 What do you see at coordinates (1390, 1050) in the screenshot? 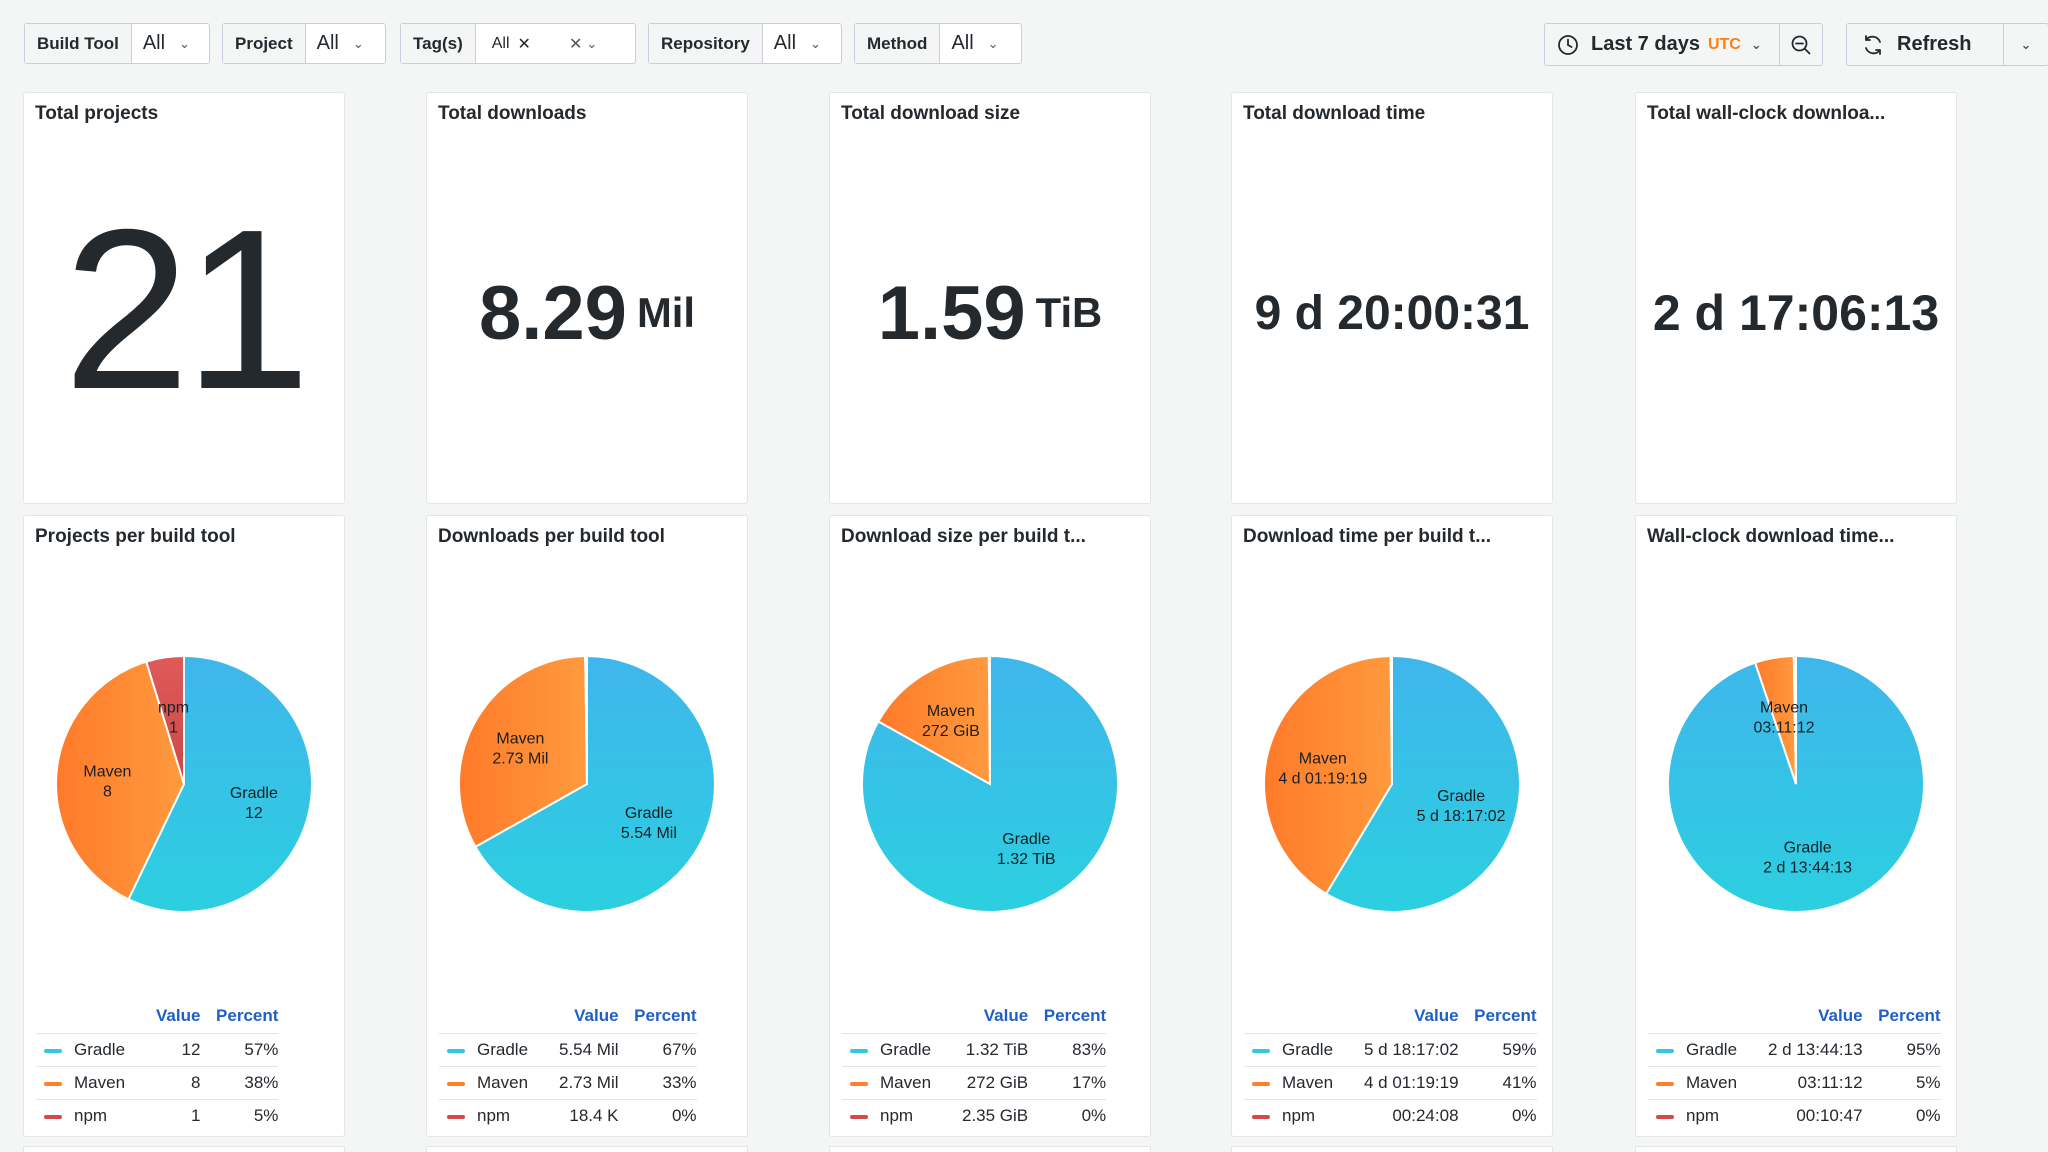
I see `legend-row: Gradle 5 d 18:17:02 59%` at bounding box center [1390, 1050].